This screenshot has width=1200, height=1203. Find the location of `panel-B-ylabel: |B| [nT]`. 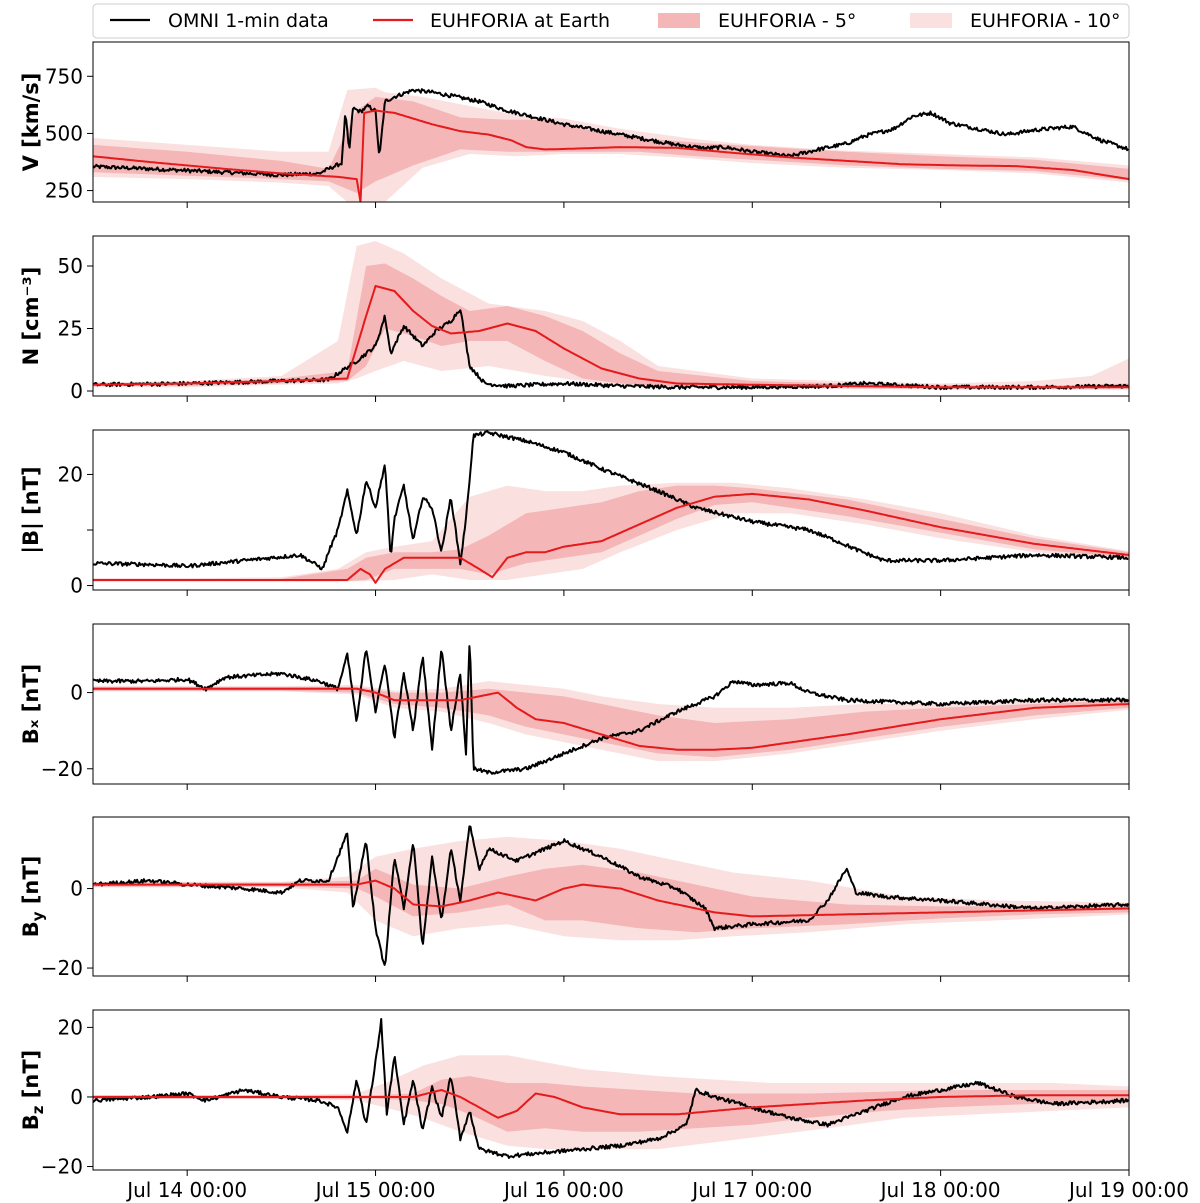

panel-B-ylabel: |B| [nT] is located at coordinates (31, 509).